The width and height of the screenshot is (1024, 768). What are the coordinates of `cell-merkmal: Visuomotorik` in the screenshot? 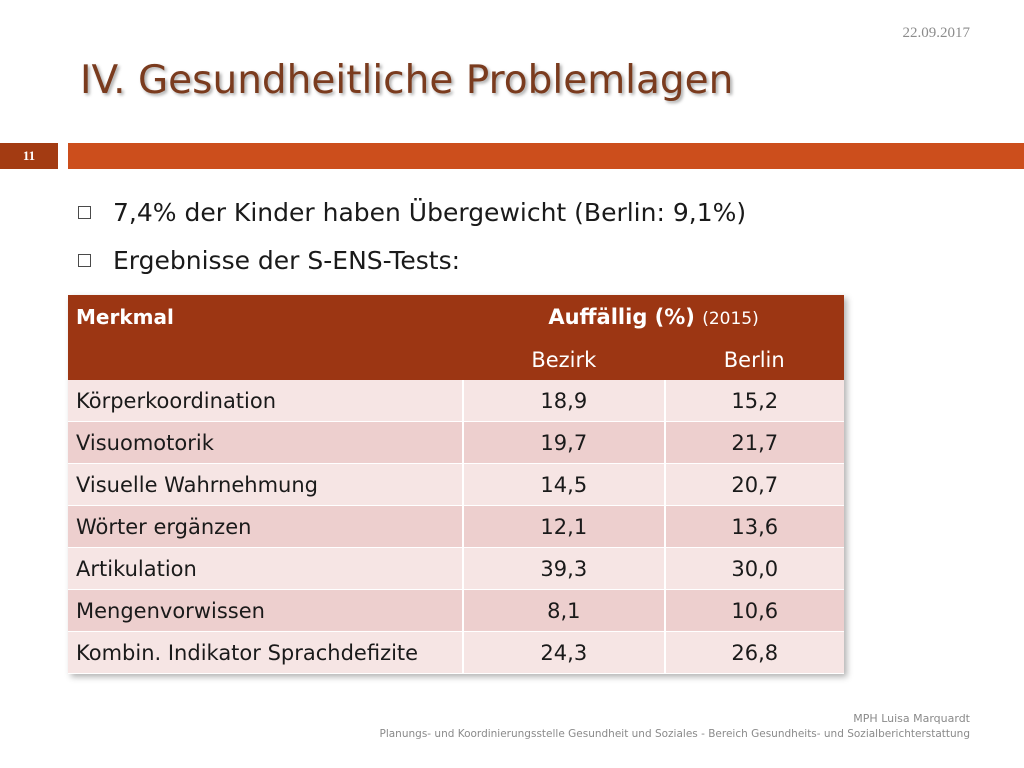 It's located at (266, 442).